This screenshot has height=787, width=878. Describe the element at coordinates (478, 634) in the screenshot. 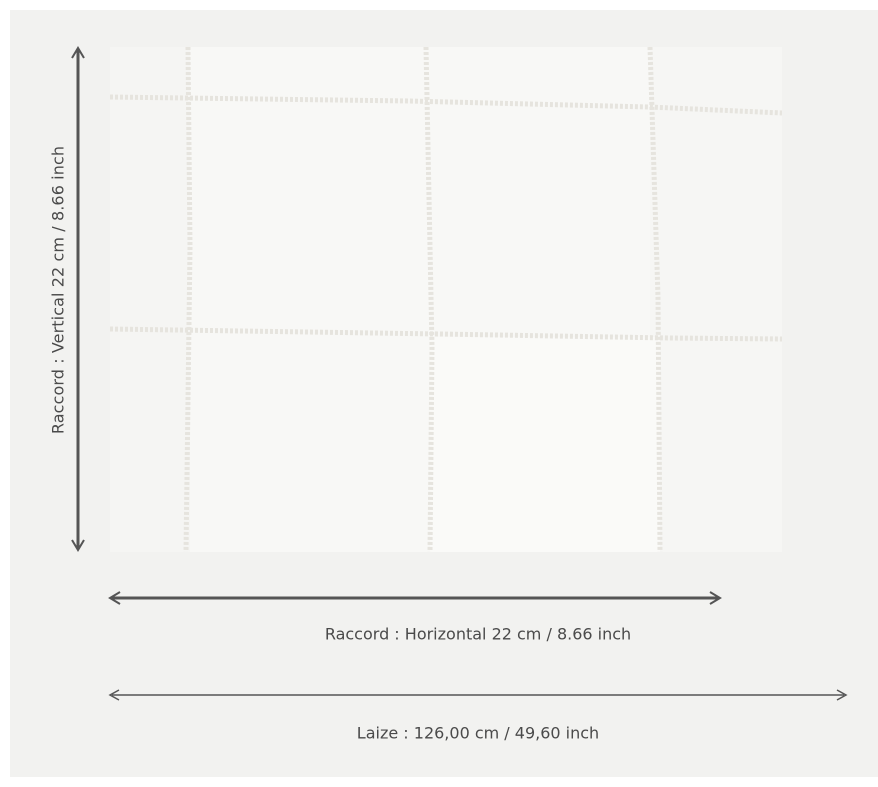

I see `horizontal-repeat-label: Raccord : Horizontal 22 cm / 8.66 inch` at that location.